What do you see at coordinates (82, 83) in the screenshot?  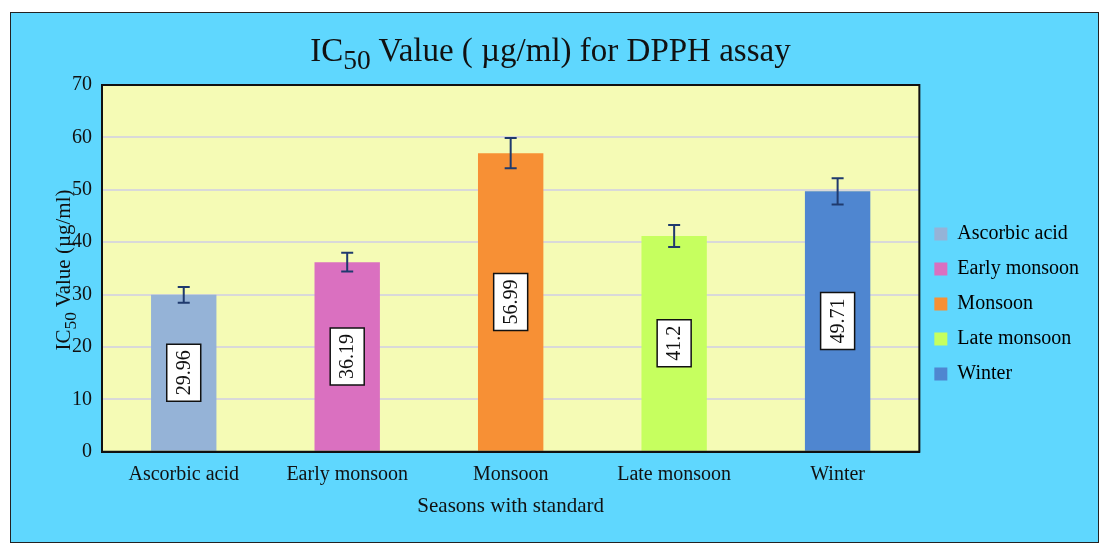 I see `y-tick-label: 70` at bounding box center [82, 83].